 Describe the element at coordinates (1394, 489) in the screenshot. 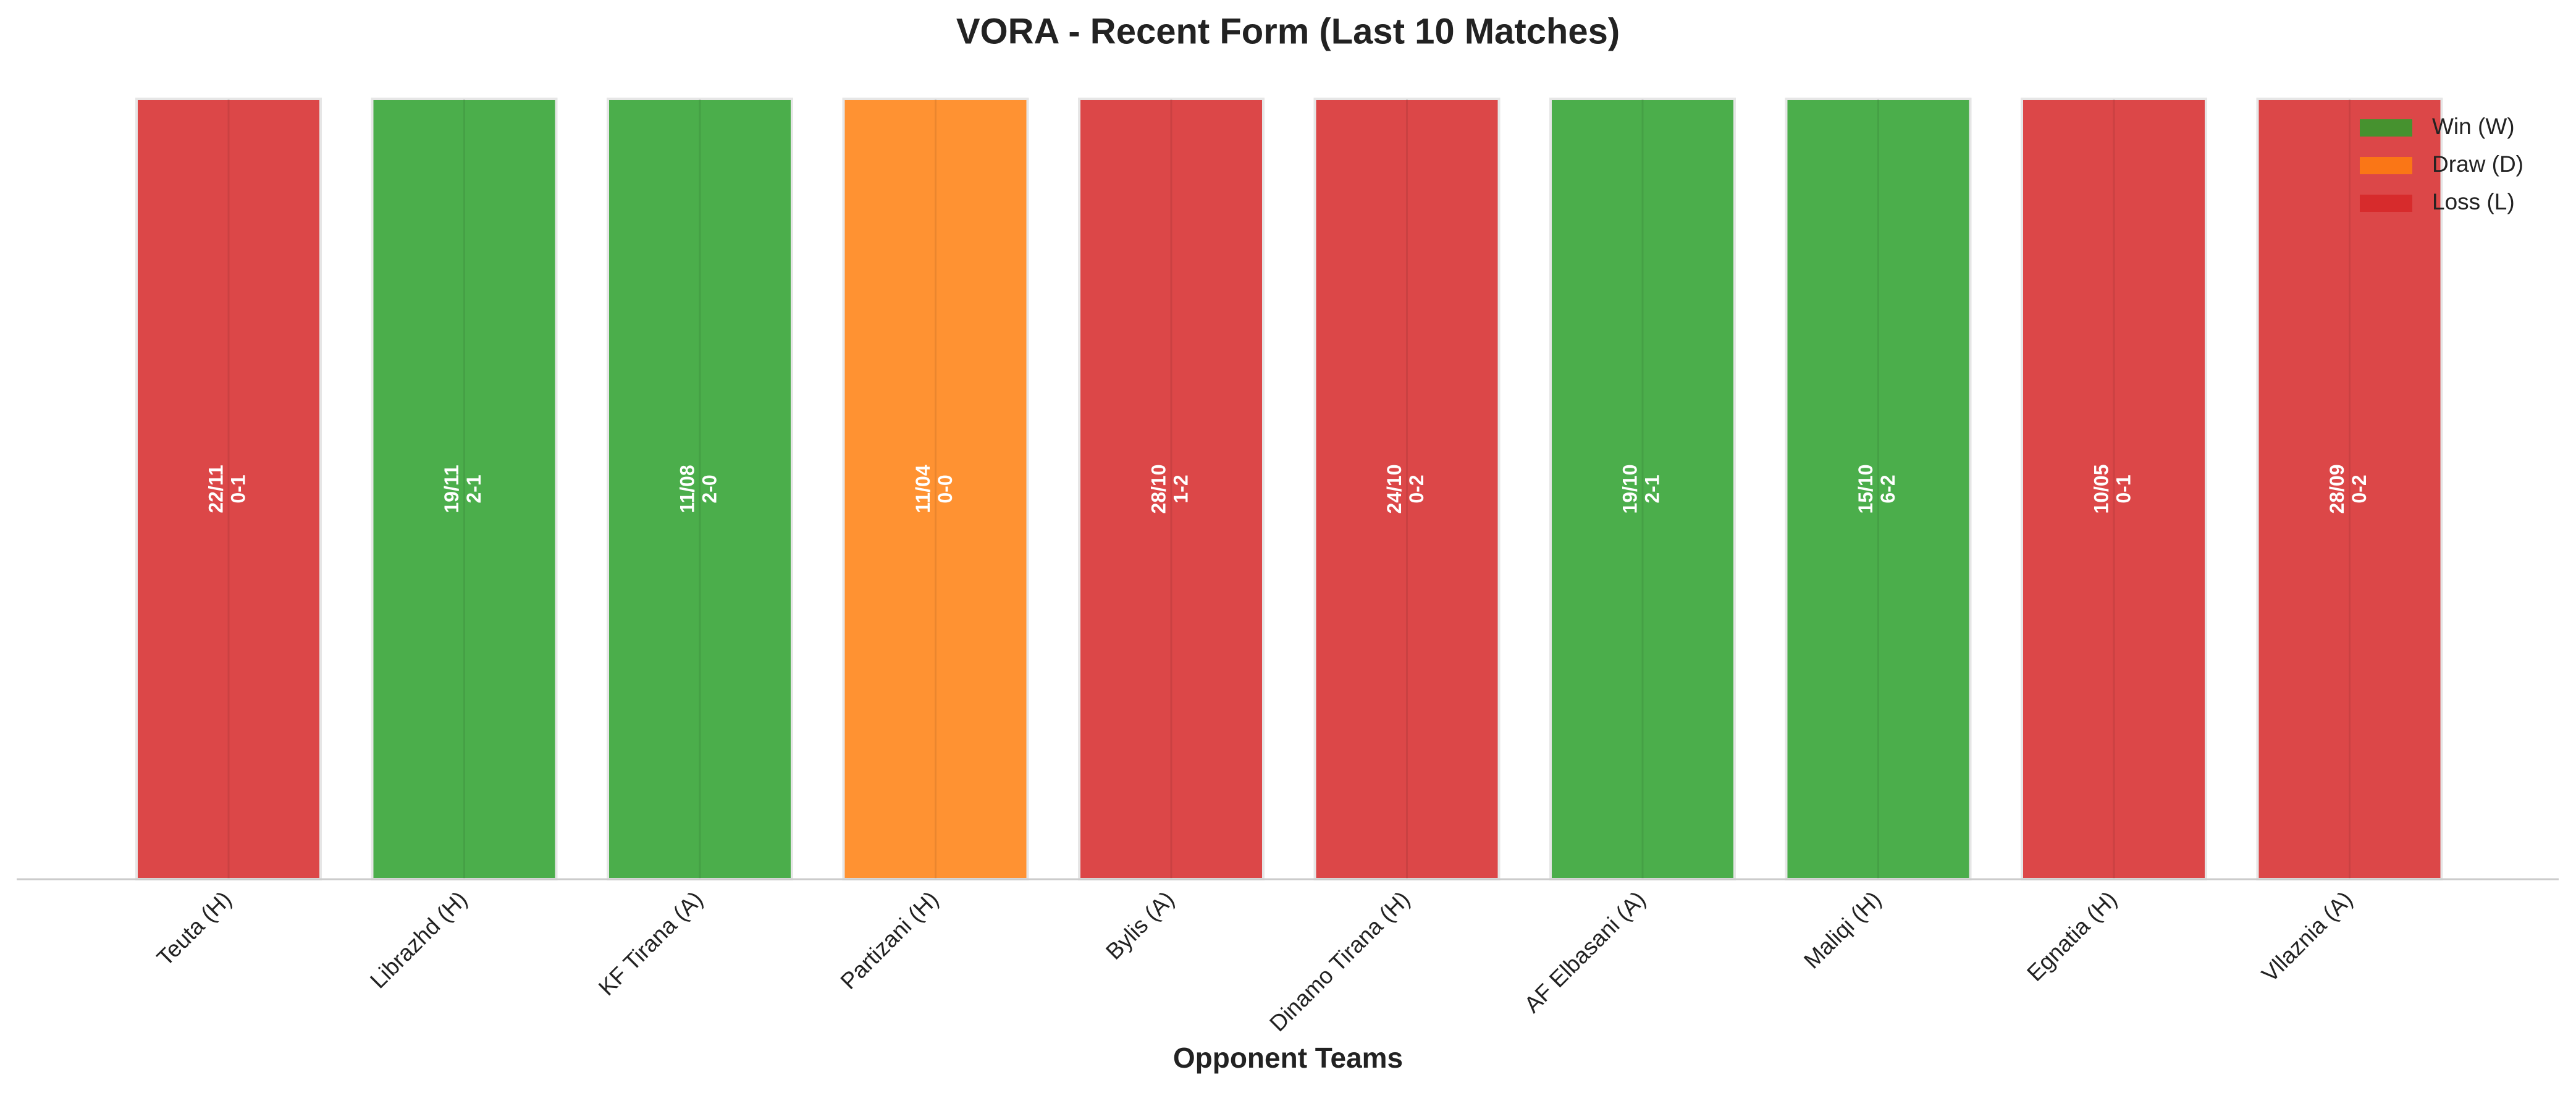

I see `bar-date-label: 24/10` at that location.